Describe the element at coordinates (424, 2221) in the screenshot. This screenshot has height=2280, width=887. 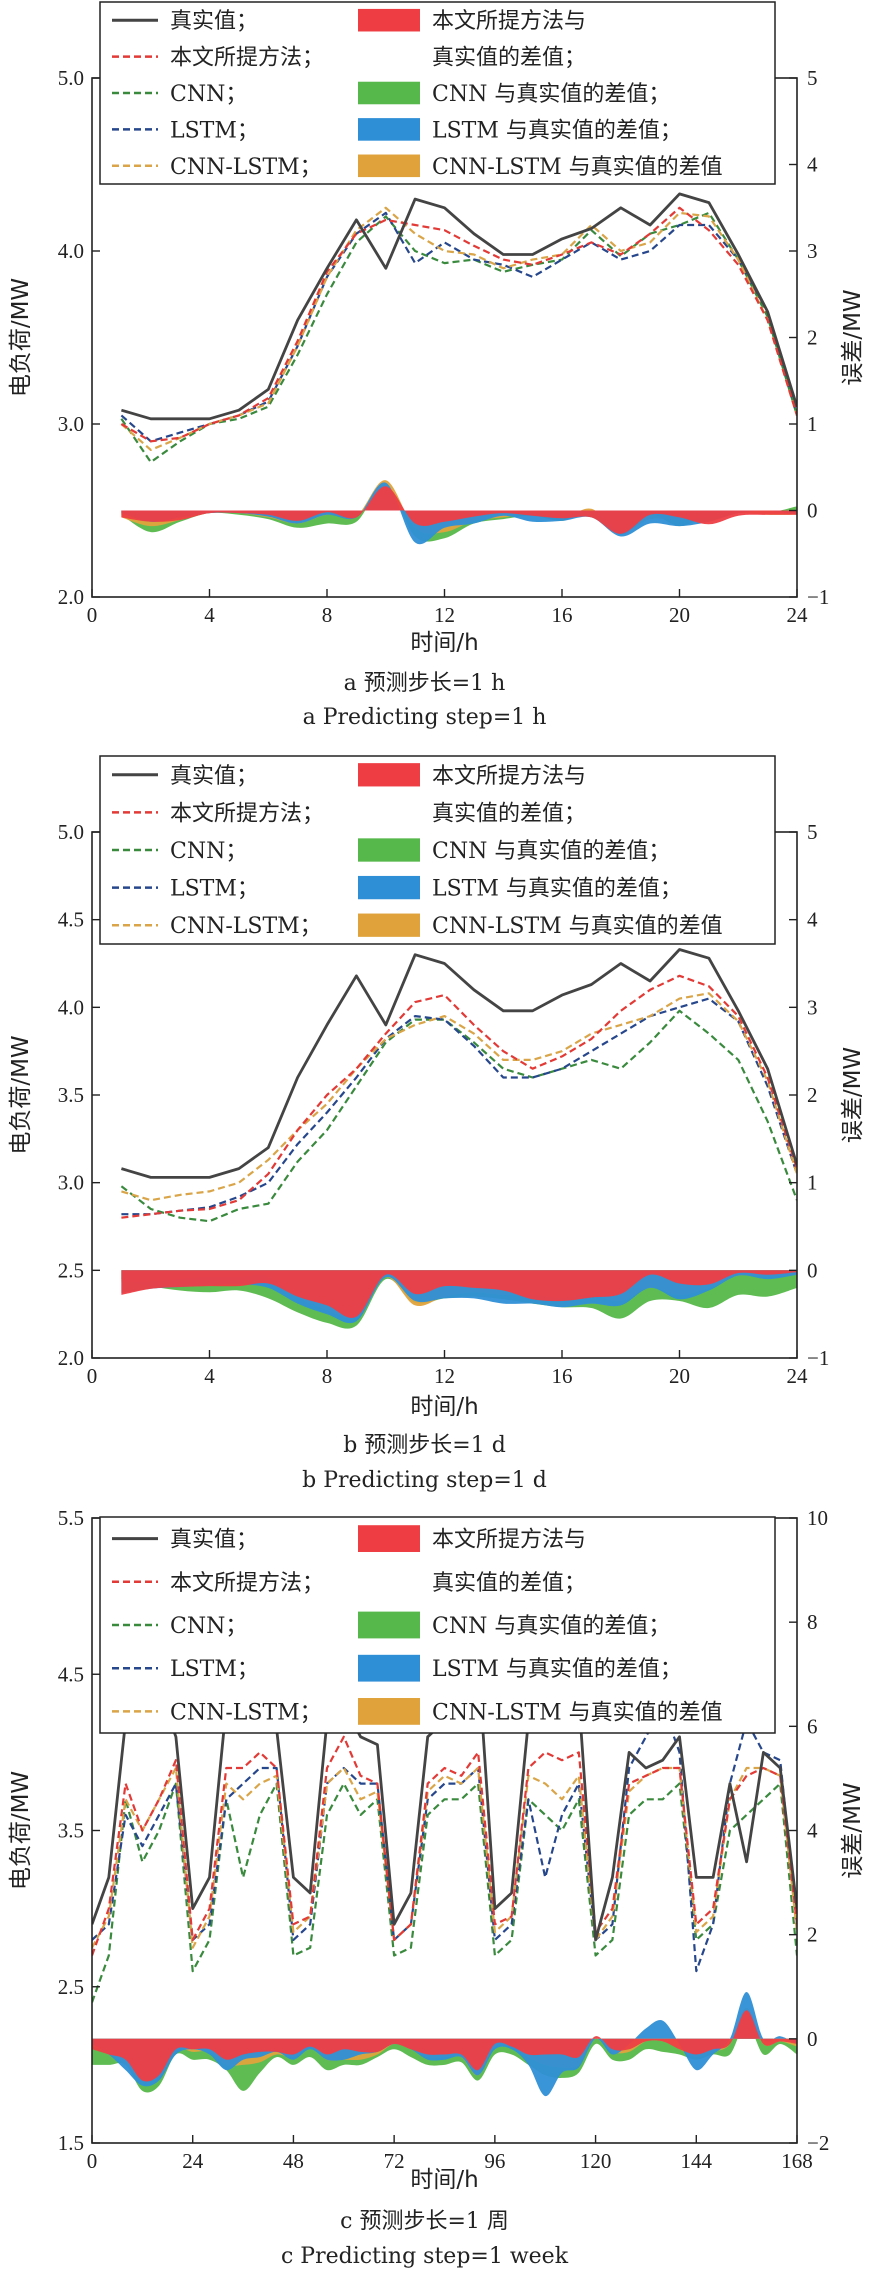
I see `caption-cn: c 预测步长=1 周` at that location.